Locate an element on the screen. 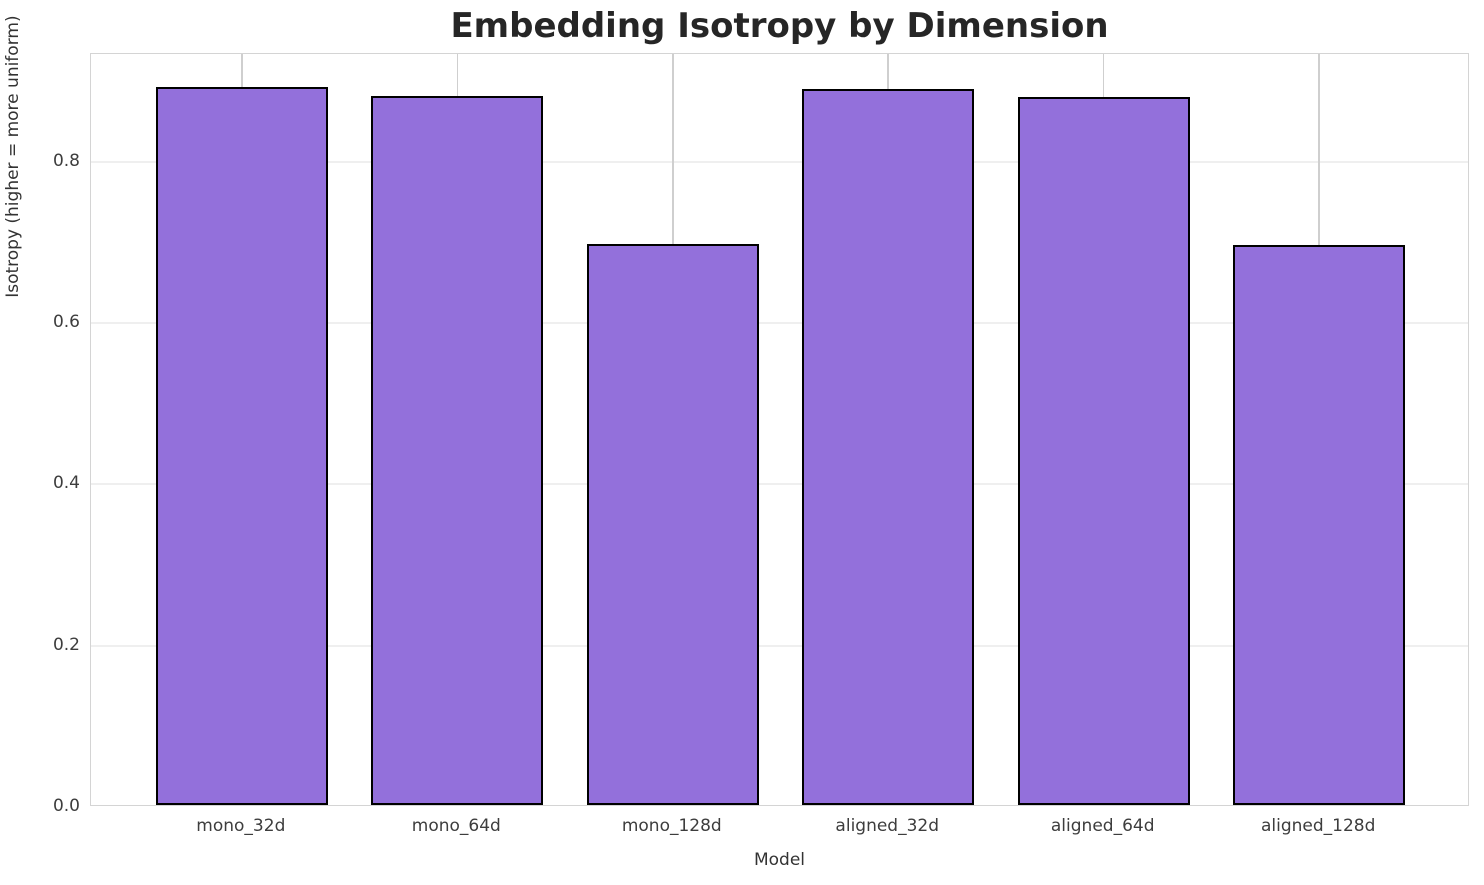 The height and width of the screenshot is (885, 1484). y-tick-label: 0.0 is located at coordinates (66, 806).